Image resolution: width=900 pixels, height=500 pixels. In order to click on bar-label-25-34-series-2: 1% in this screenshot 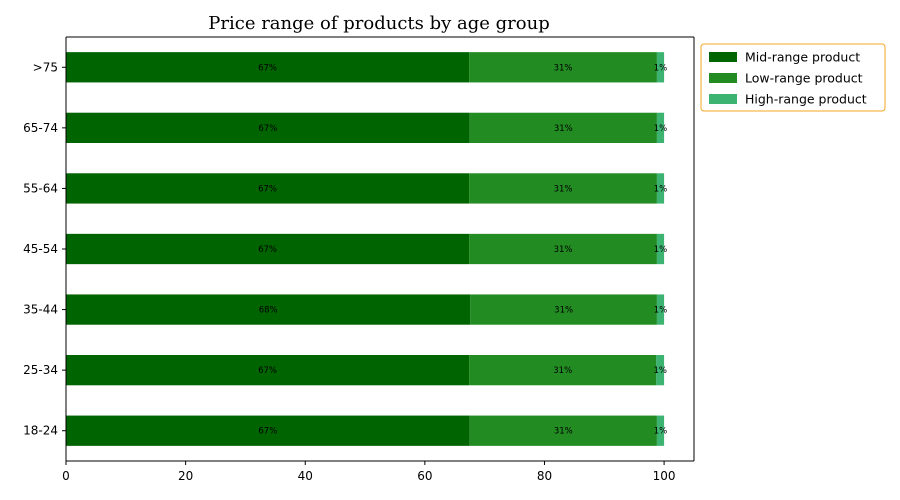, I will do `click(660, 371)`.